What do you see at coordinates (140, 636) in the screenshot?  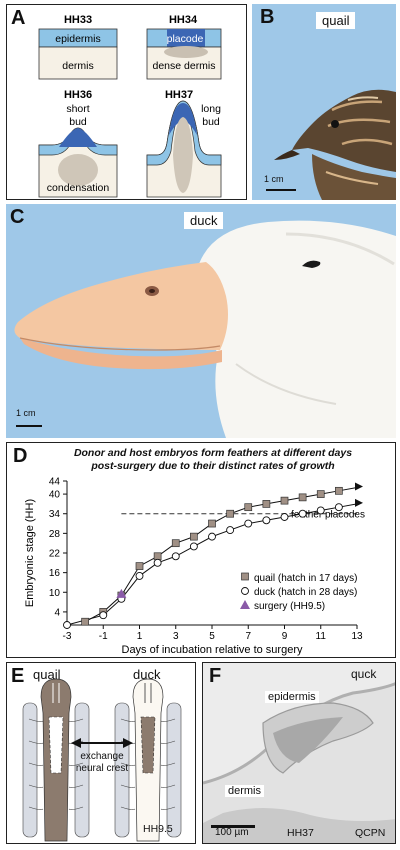 I see `x-tick-label: 1` at bounding box center [140, 636].